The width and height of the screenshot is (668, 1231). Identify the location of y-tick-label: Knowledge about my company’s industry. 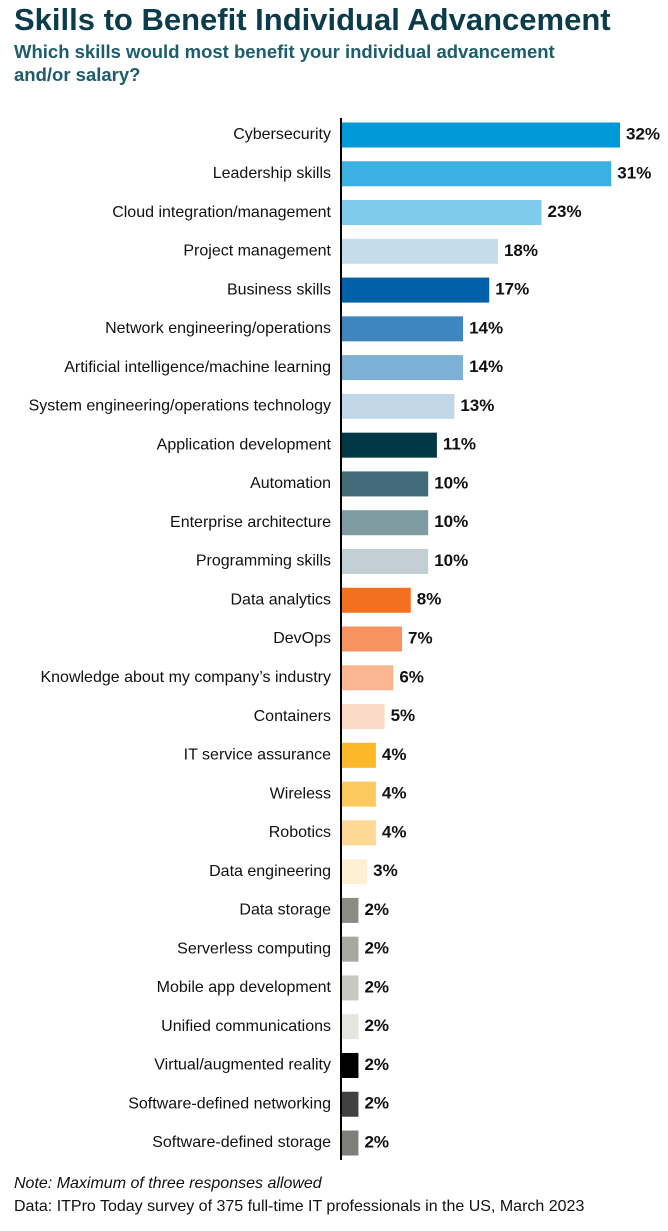
(185, 677).